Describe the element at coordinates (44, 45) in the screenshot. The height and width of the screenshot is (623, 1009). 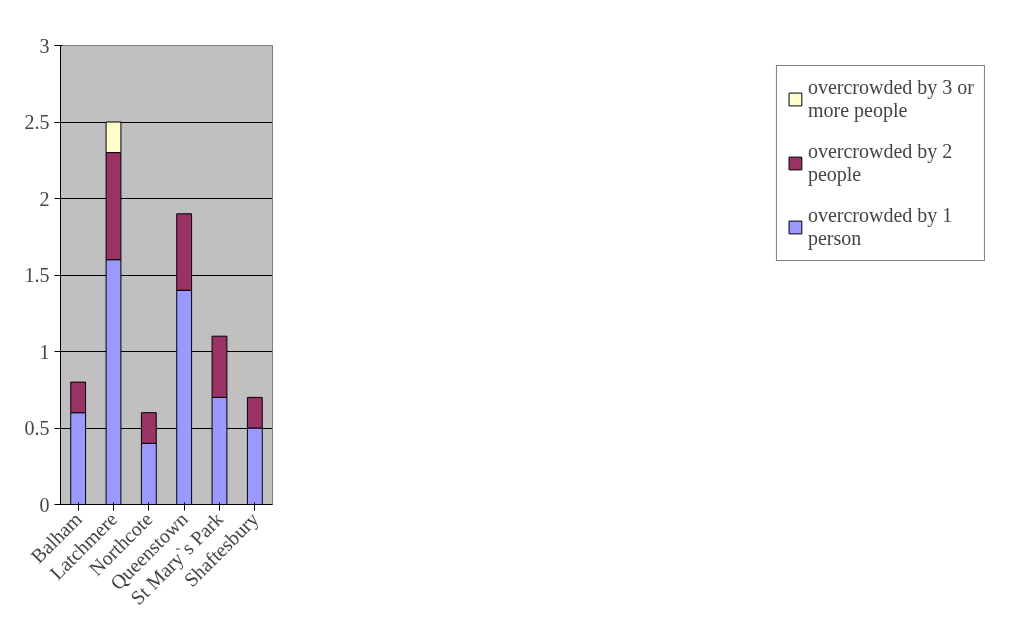
I see `y-tick-label: 3` at that location.